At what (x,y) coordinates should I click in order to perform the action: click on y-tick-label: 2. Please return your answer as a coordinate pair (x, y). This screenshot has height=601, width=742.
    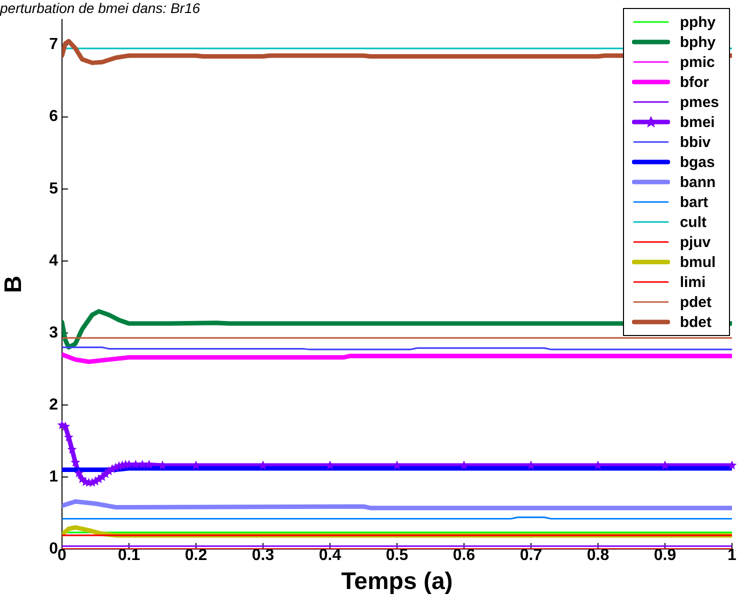
    Looking at the image, I should click on (53, 405).